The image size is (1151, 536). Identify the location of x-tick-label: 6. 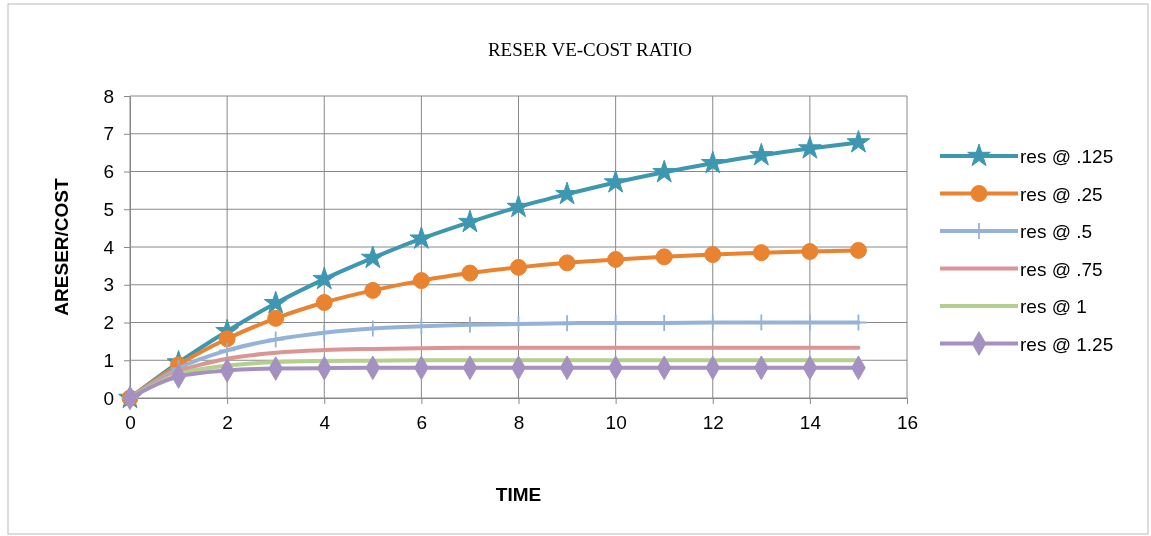
(422, 423).